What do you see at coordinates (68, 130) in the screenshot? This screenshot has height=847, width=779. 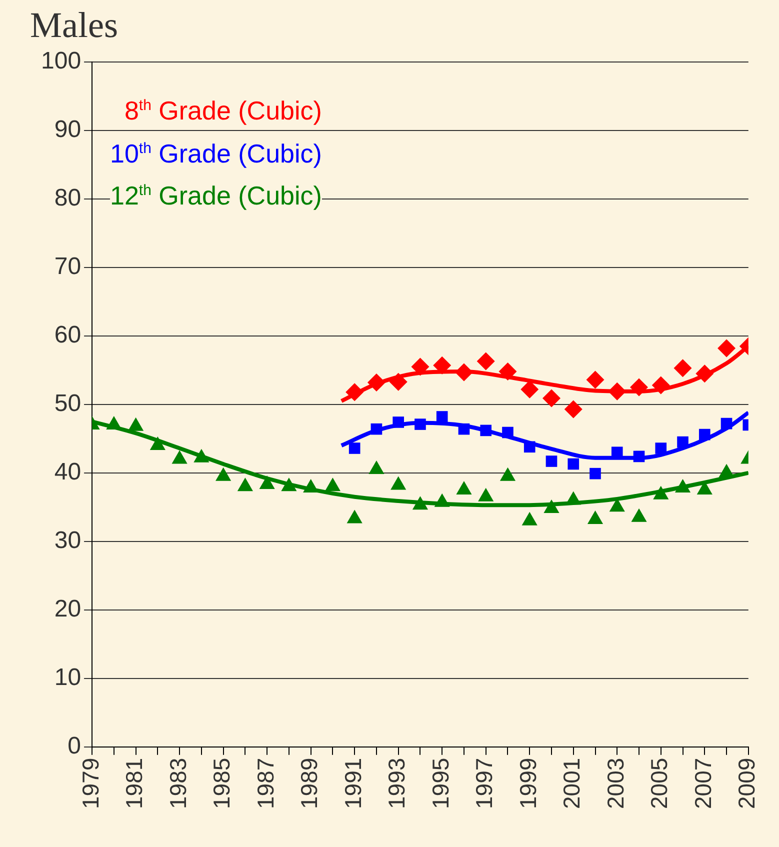 I see `y-tick-label: 90` at bounding box center [68, 130].